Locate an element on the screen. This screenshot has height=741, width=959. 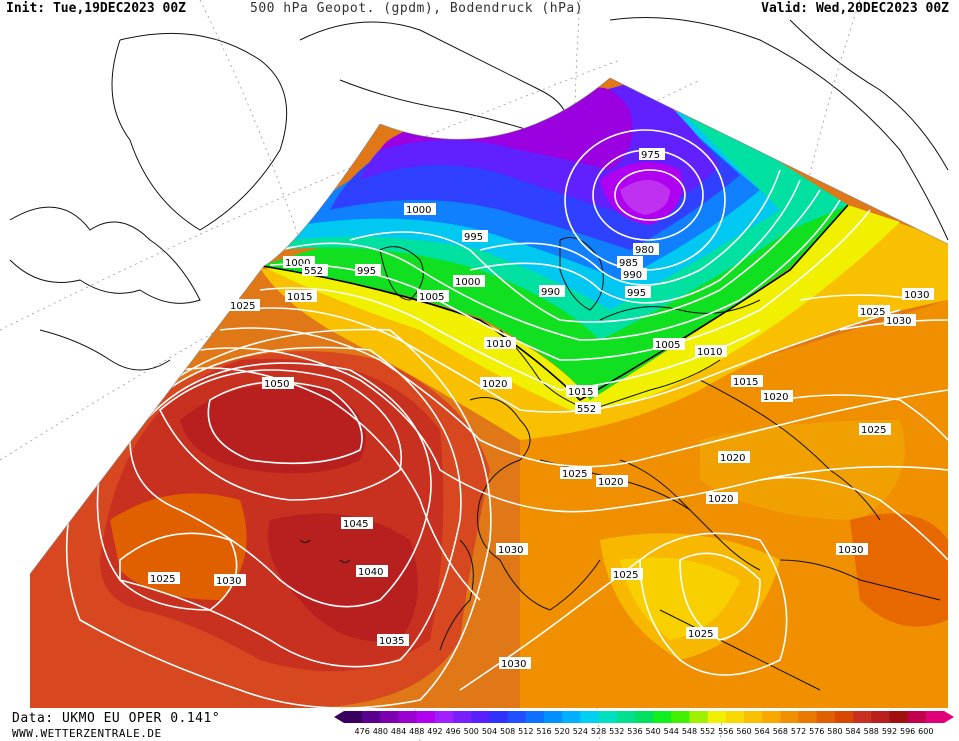
legend-tick-label: 564 is located at coordinates (762, 731).